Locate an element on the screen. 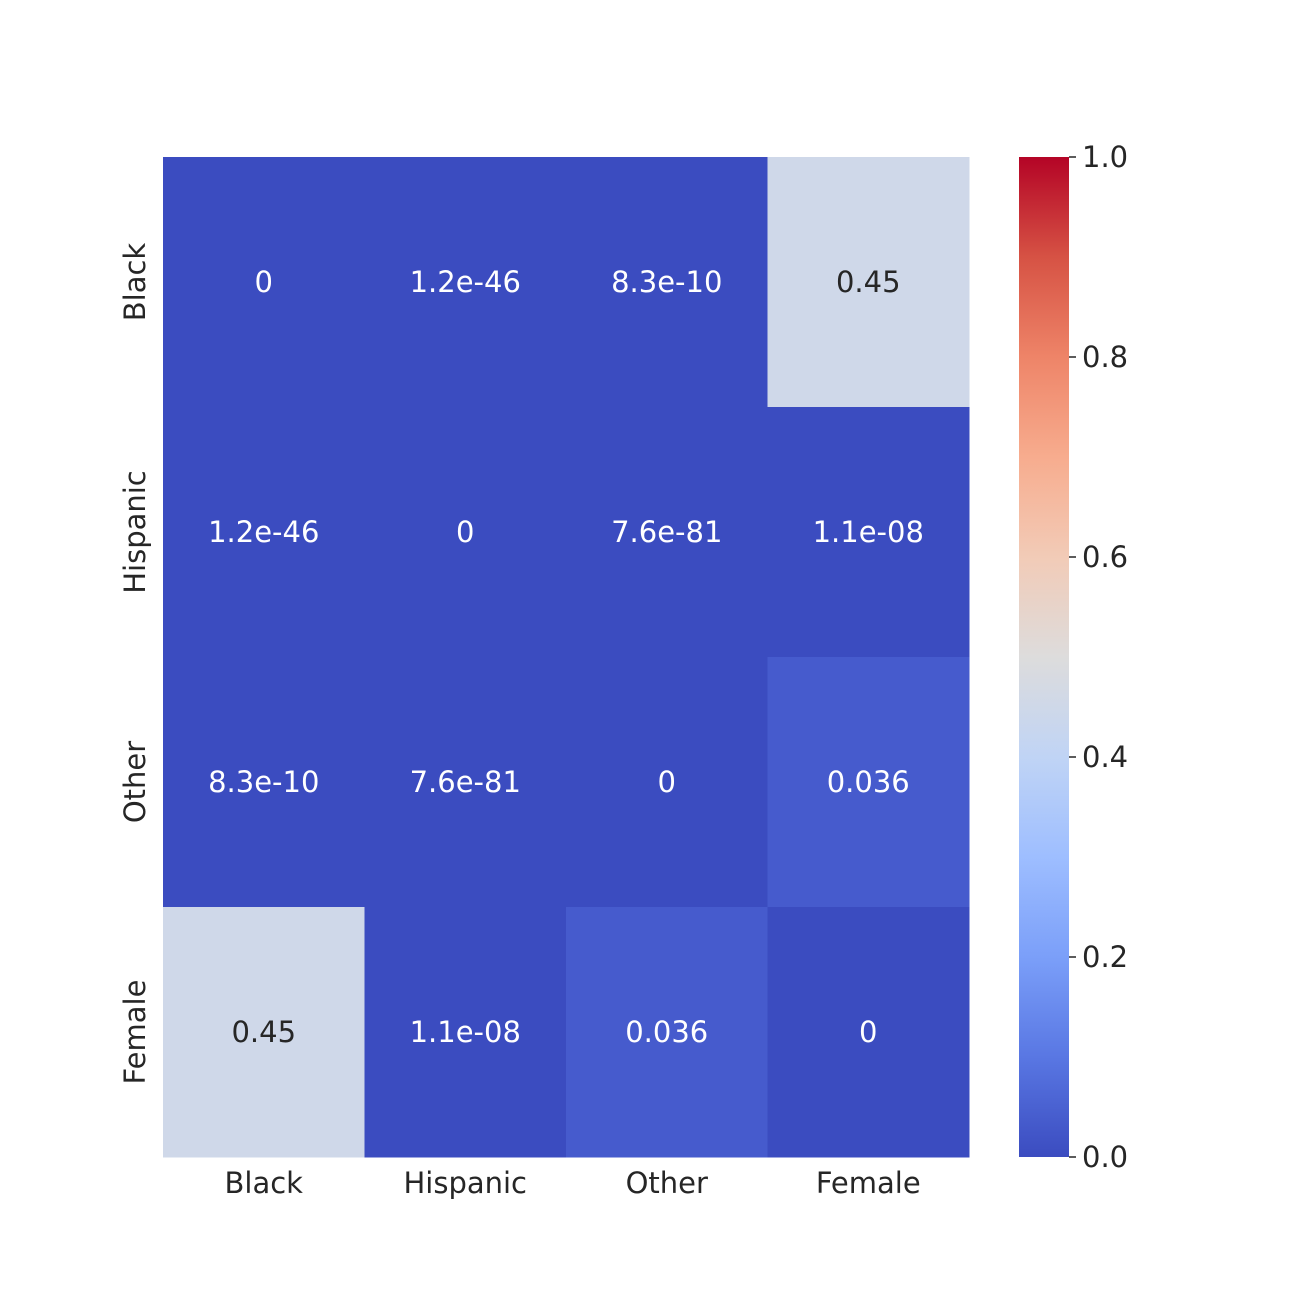 The image size is (1300, 1300). cell-annotation-black-black: 0 is located at coordinates (264, 282).